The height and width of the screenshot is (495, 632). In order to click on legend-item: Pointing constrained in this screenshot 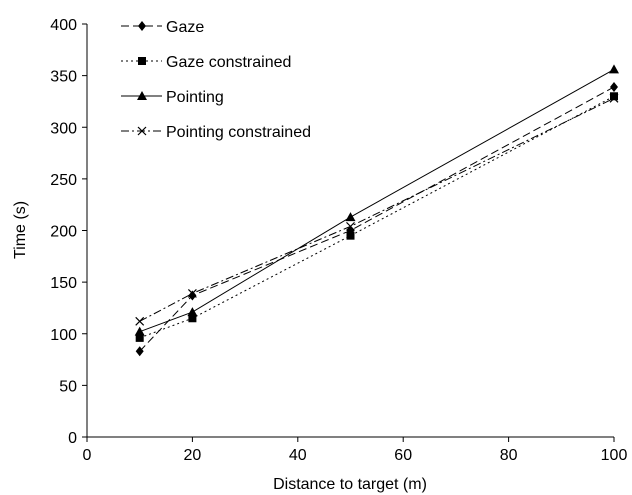, I will do `click(216, 132)`.